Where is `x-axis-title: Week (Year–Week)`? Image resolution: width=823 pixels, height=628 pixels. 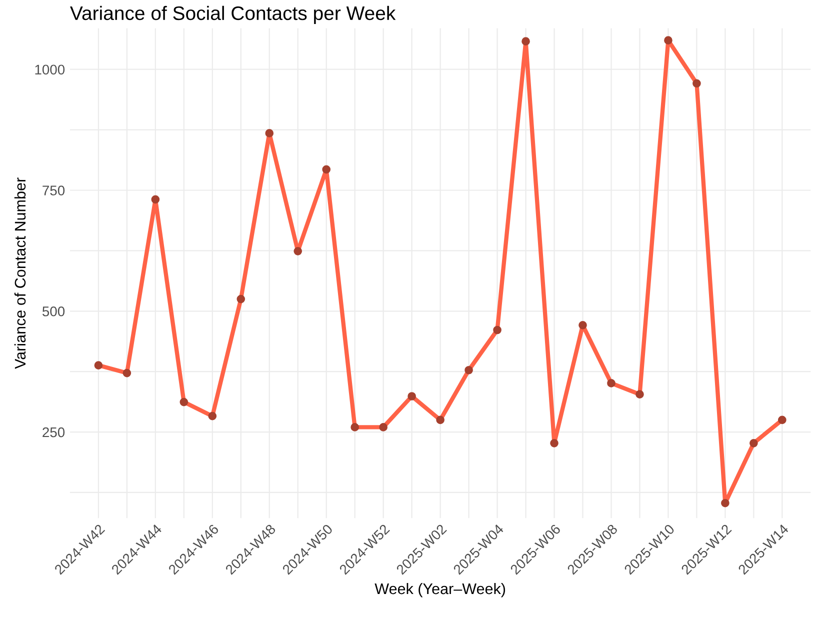
x-axis-title: Week (Year–Week) is located at coordinates (440, 590).